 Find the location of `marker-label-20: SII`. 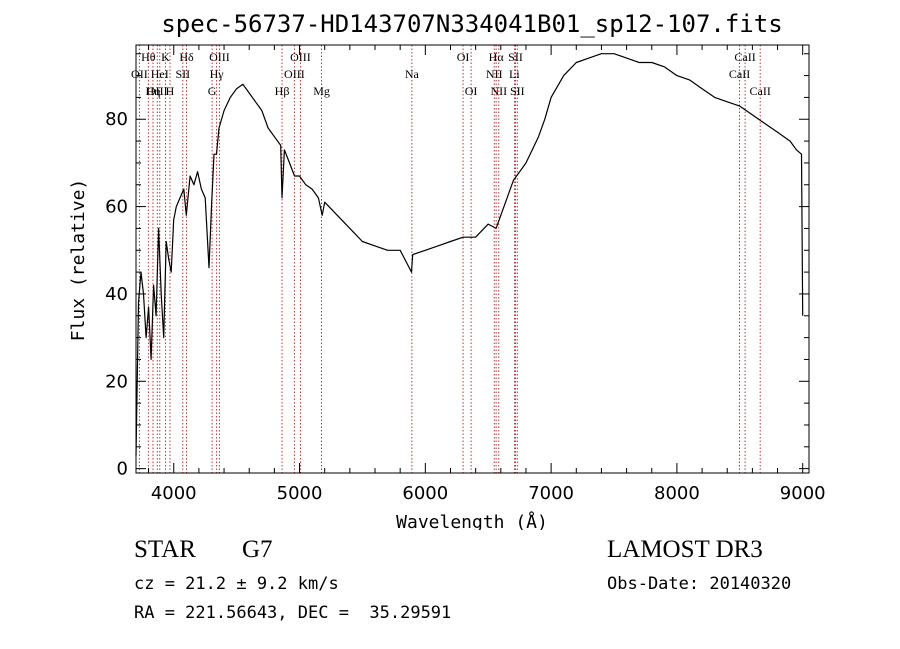

marker-label-20: SII is located at coordinates (515, 57).